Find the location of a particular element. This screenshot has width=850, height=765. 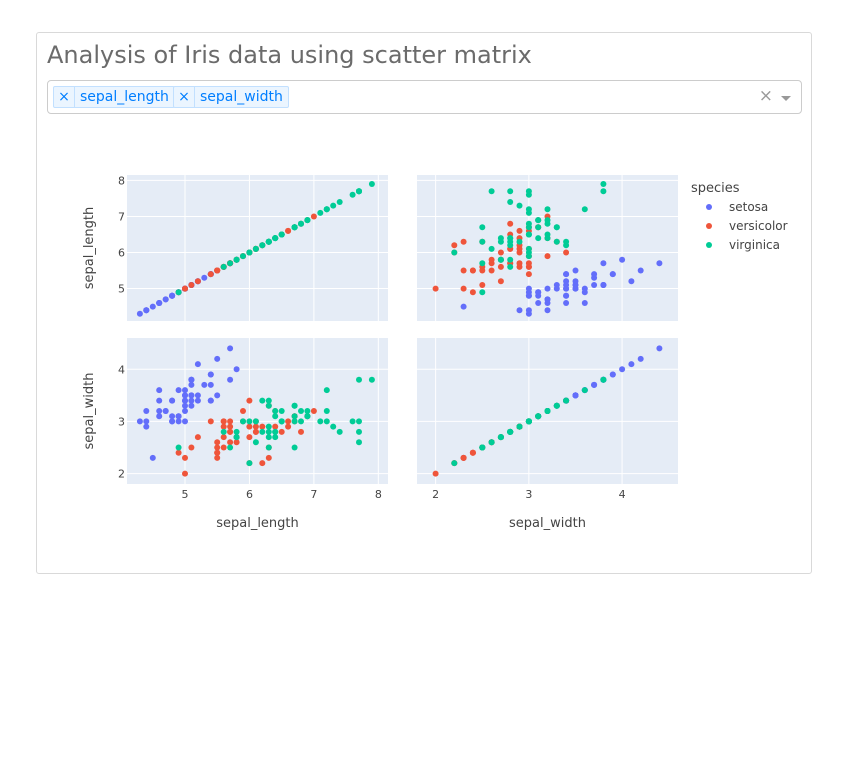

legend-item-setosa: setosa is located at coordinates (748, 207).